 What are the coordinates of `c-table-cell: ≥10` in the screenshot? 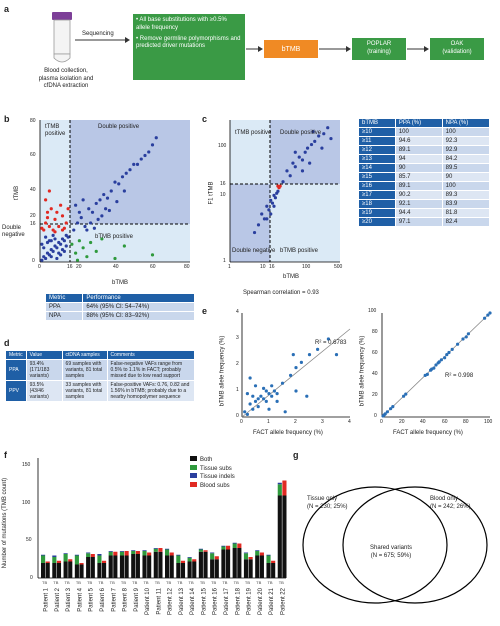 It's located at (377, 132).